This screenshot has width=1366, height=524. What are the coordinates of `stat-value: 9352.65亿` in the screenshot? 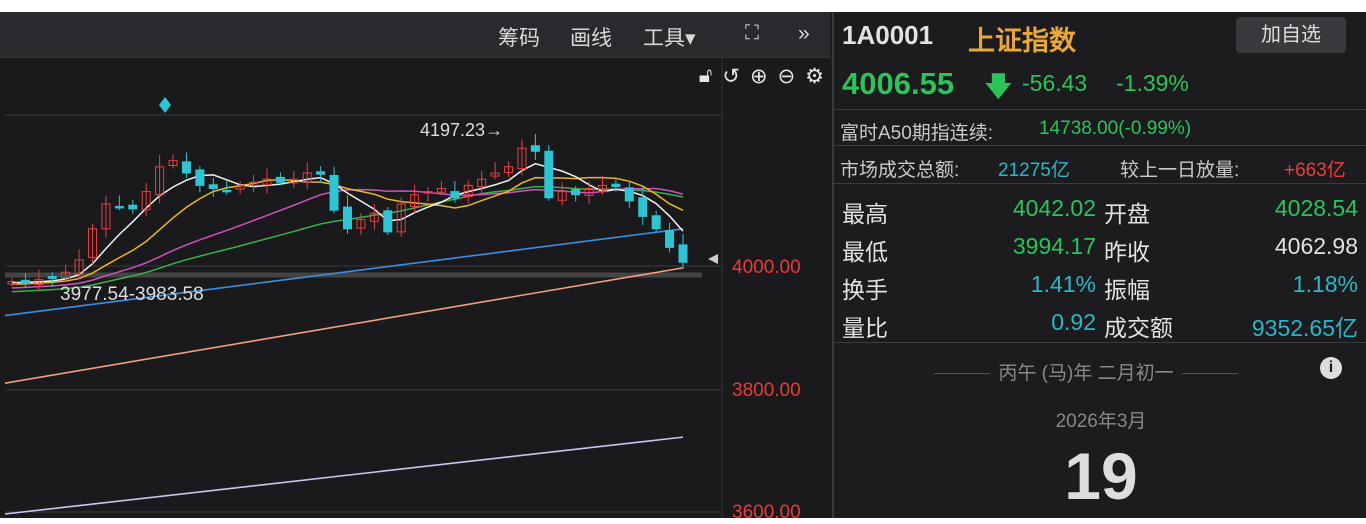 It's located at (1304, 328).